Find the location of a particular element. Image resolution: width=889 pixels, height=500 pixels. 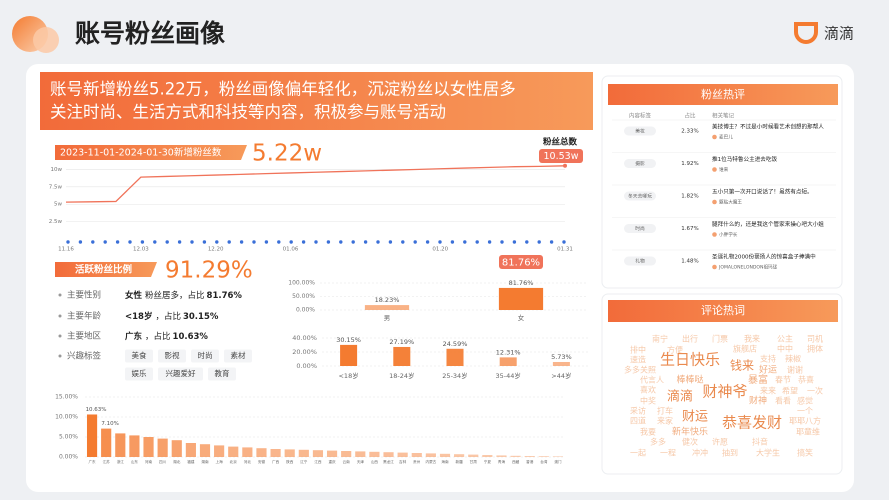

profile-value: <18岁 ，占比 30.15% is located at coordinates (172, 316).